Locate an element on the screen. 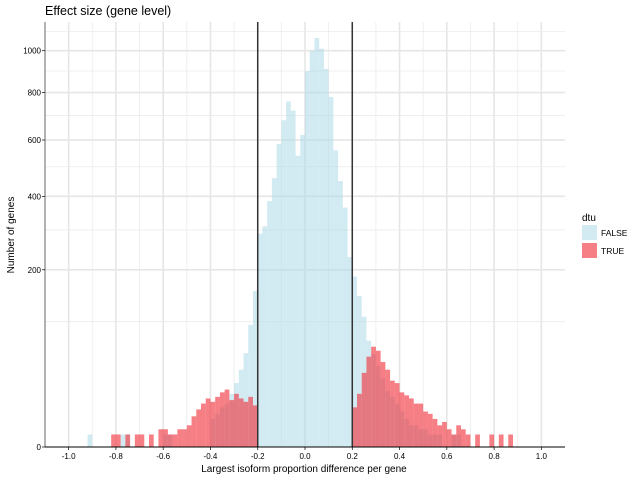 Image resolution: width=640 pixels, height=480 pixels. x-tick-label: 0.0 is located at coordinates (305, 456).